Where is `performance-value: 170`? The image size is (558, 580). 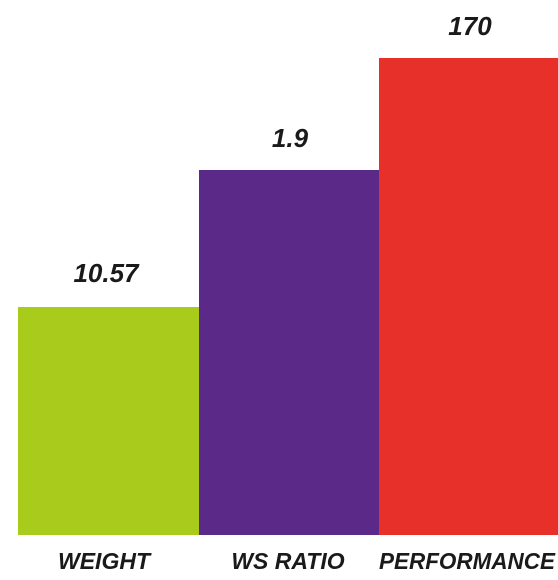 performance-value: 170 is located at coordinates (470, 26).